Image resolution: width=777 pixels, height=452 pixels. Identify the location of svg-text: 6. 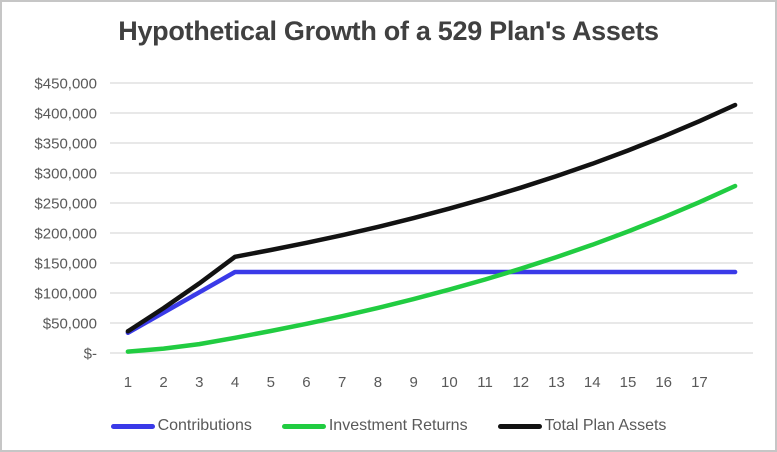
(306, 382).